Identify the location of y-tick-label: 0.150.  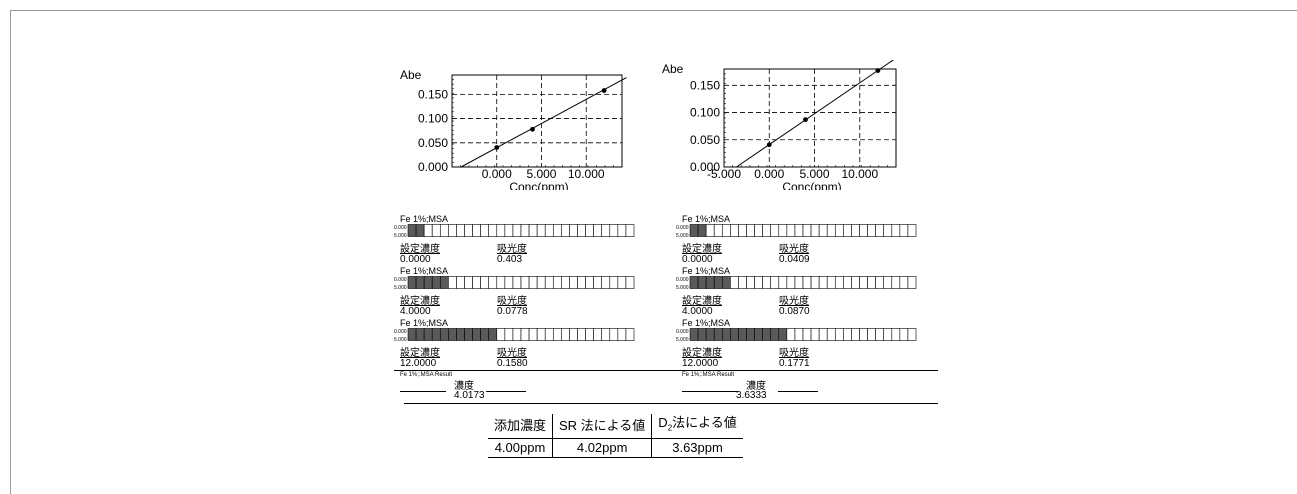
(433, 94).